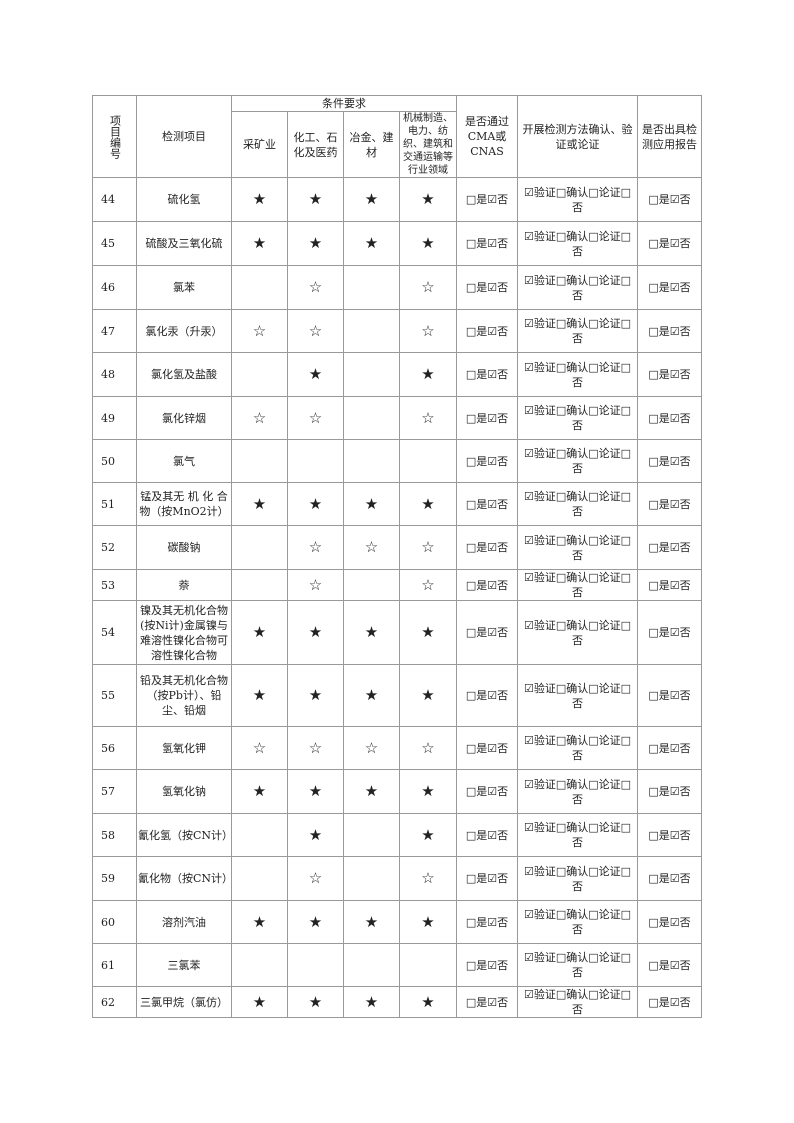 The width and height of the screenshot is (794, 1123). I want to click on table-row: 60 溶剂汽油 ★ ★ ★ ★ □是☑否 ☑验证□确认□论证□否 □是☑否, so click(397, 922).